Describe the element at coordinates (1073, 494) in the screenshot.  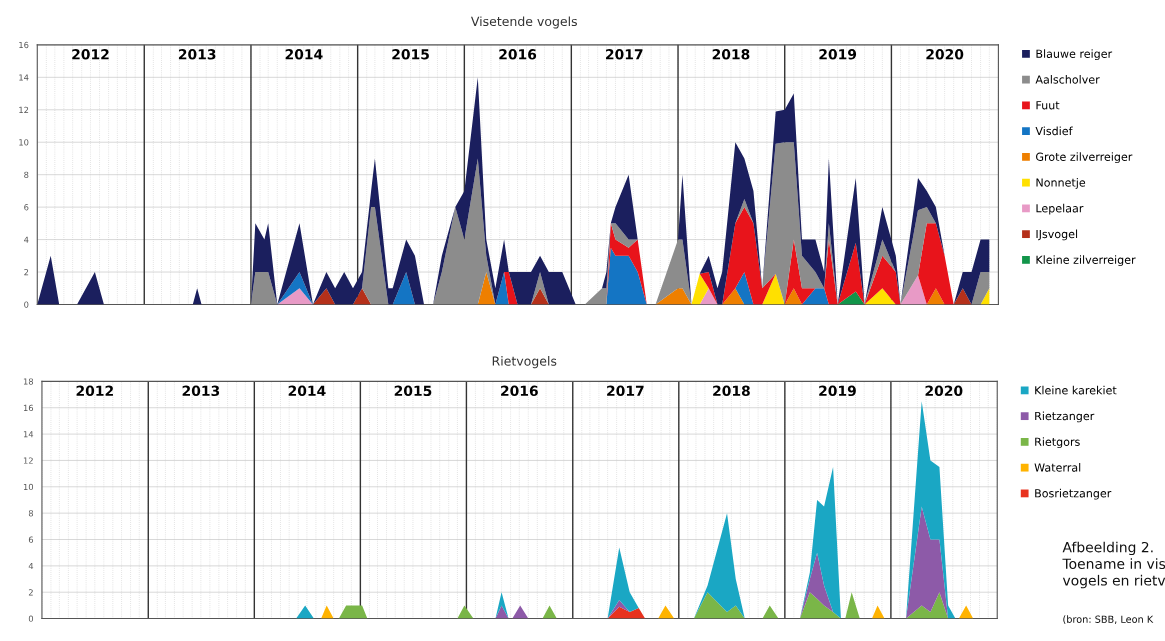
I see `legend-label: Bosrietzanger` at that location.